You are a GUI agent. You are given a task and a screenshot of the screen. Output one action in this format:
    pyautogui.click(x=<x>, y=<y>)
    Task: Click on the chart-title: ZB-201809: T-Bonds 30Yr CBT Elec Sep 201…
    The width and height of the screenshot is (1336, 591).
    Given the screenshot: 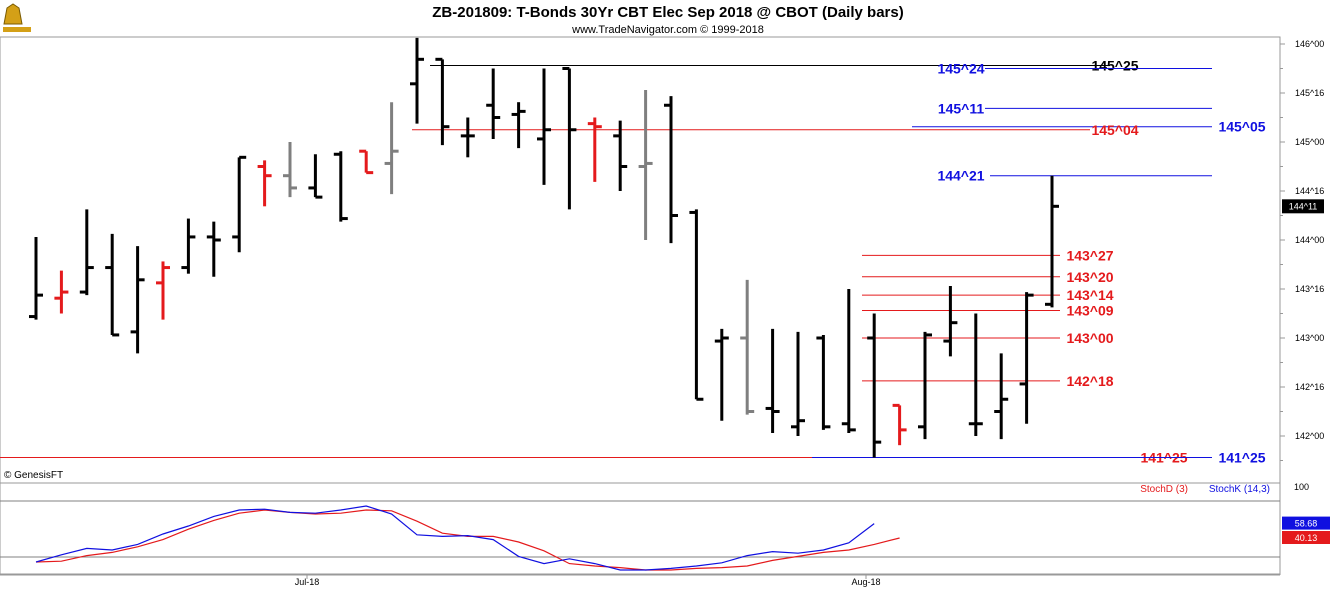 What is the action you would take?
    pyautogui.click(x=667, y=12)
    